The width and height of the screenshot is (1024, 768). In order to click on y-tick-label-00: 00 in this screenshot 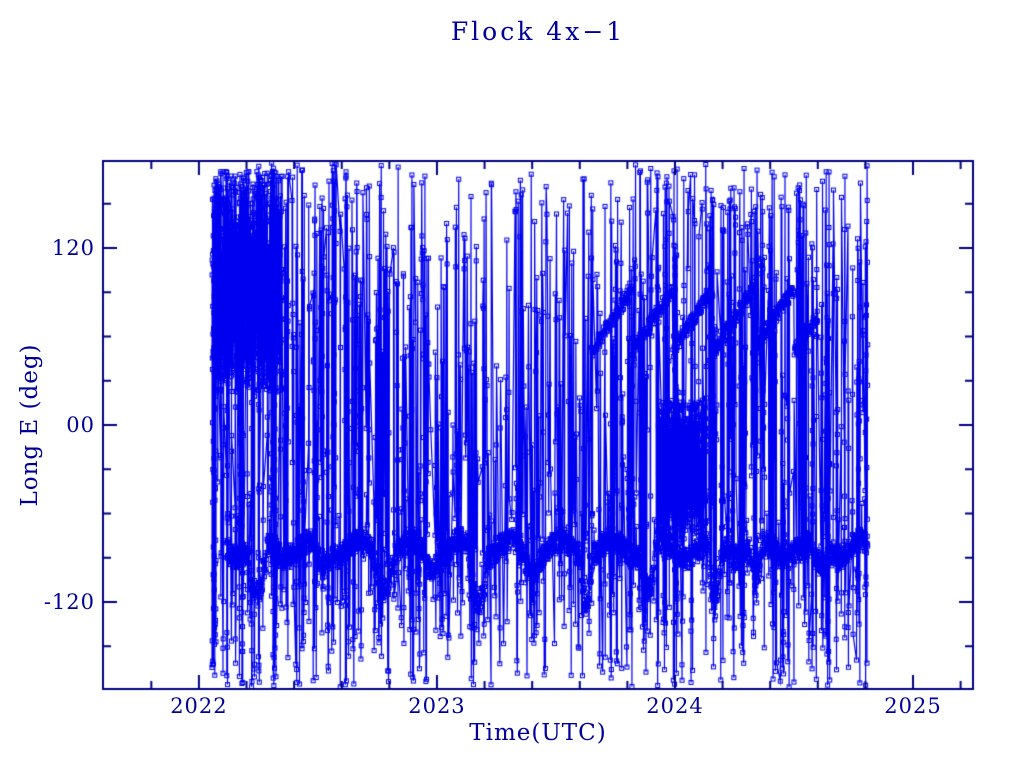, I will do `click(80, 425)`.